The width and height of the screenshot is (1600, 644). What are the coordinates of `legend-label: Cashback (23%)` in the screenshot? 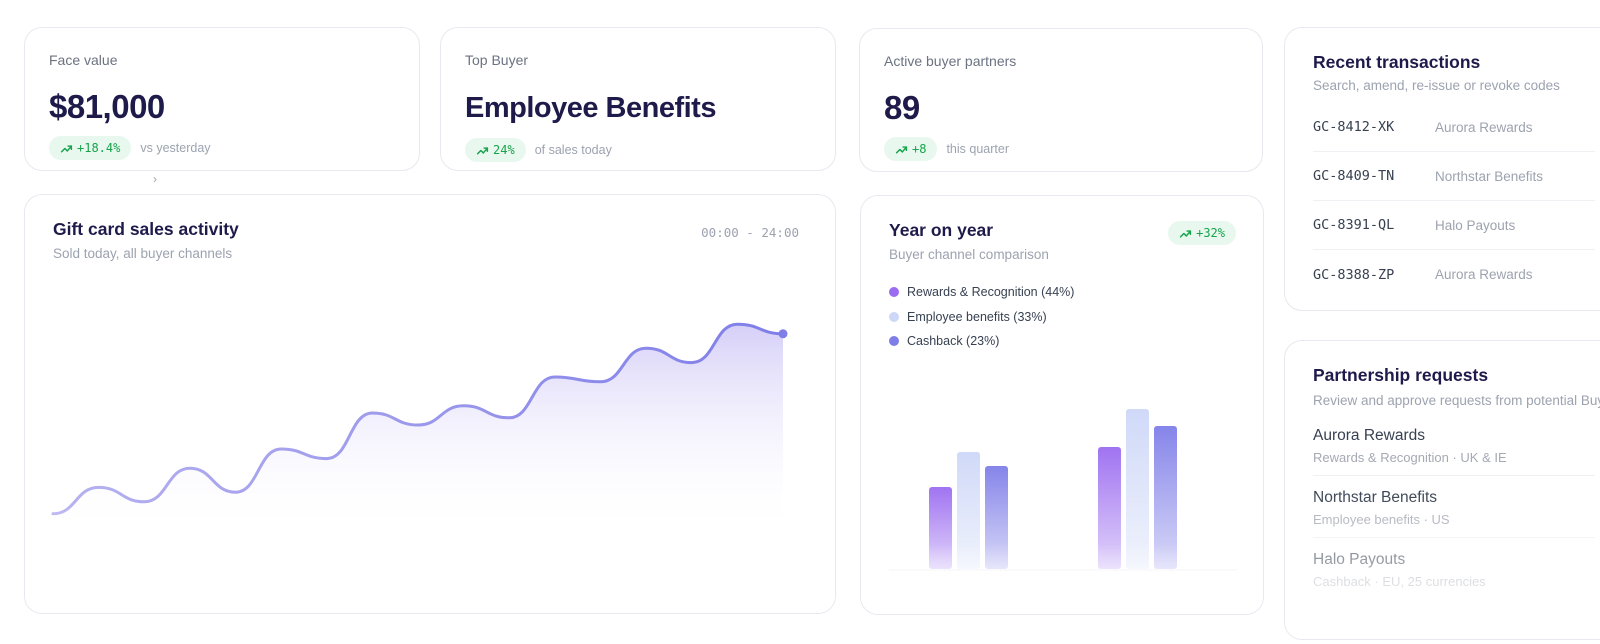 It's located at (953, 341).